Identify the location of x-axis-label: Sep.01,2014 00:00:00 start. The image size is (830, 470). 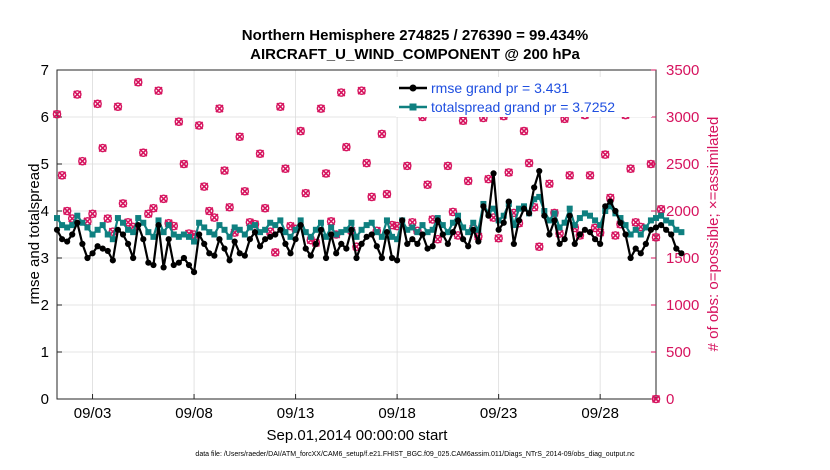
(358, 435).